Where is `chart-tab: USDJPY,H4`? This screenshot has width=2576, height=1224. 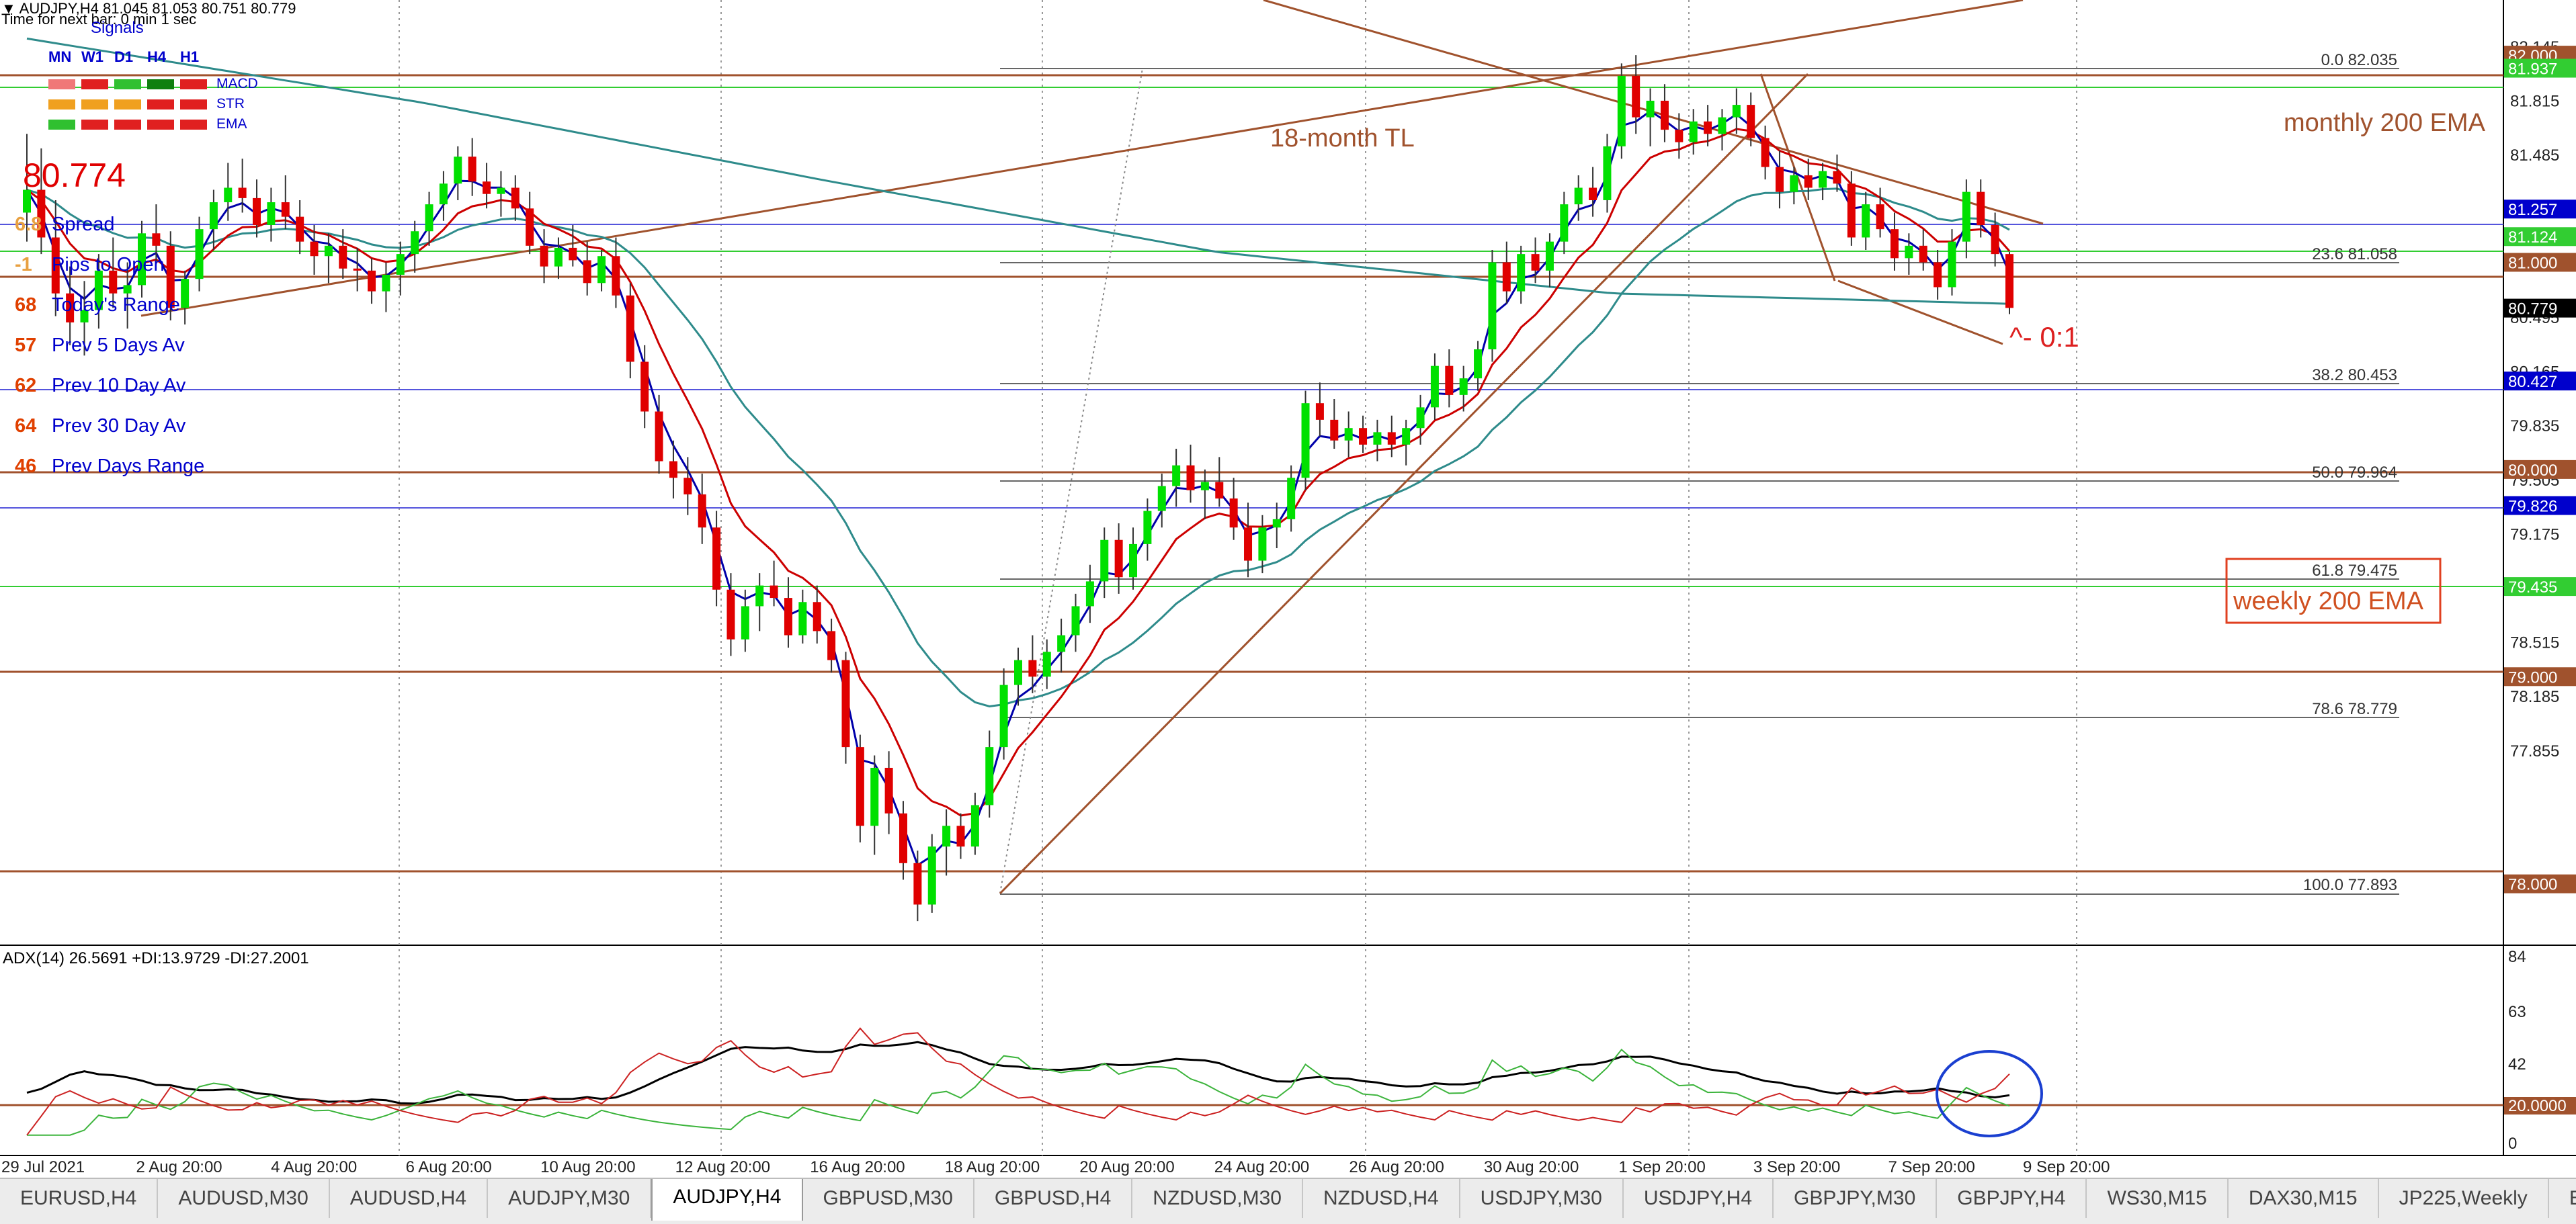
chart-tab: USDJPY,H4 is located at coordinates (1699, 1198).